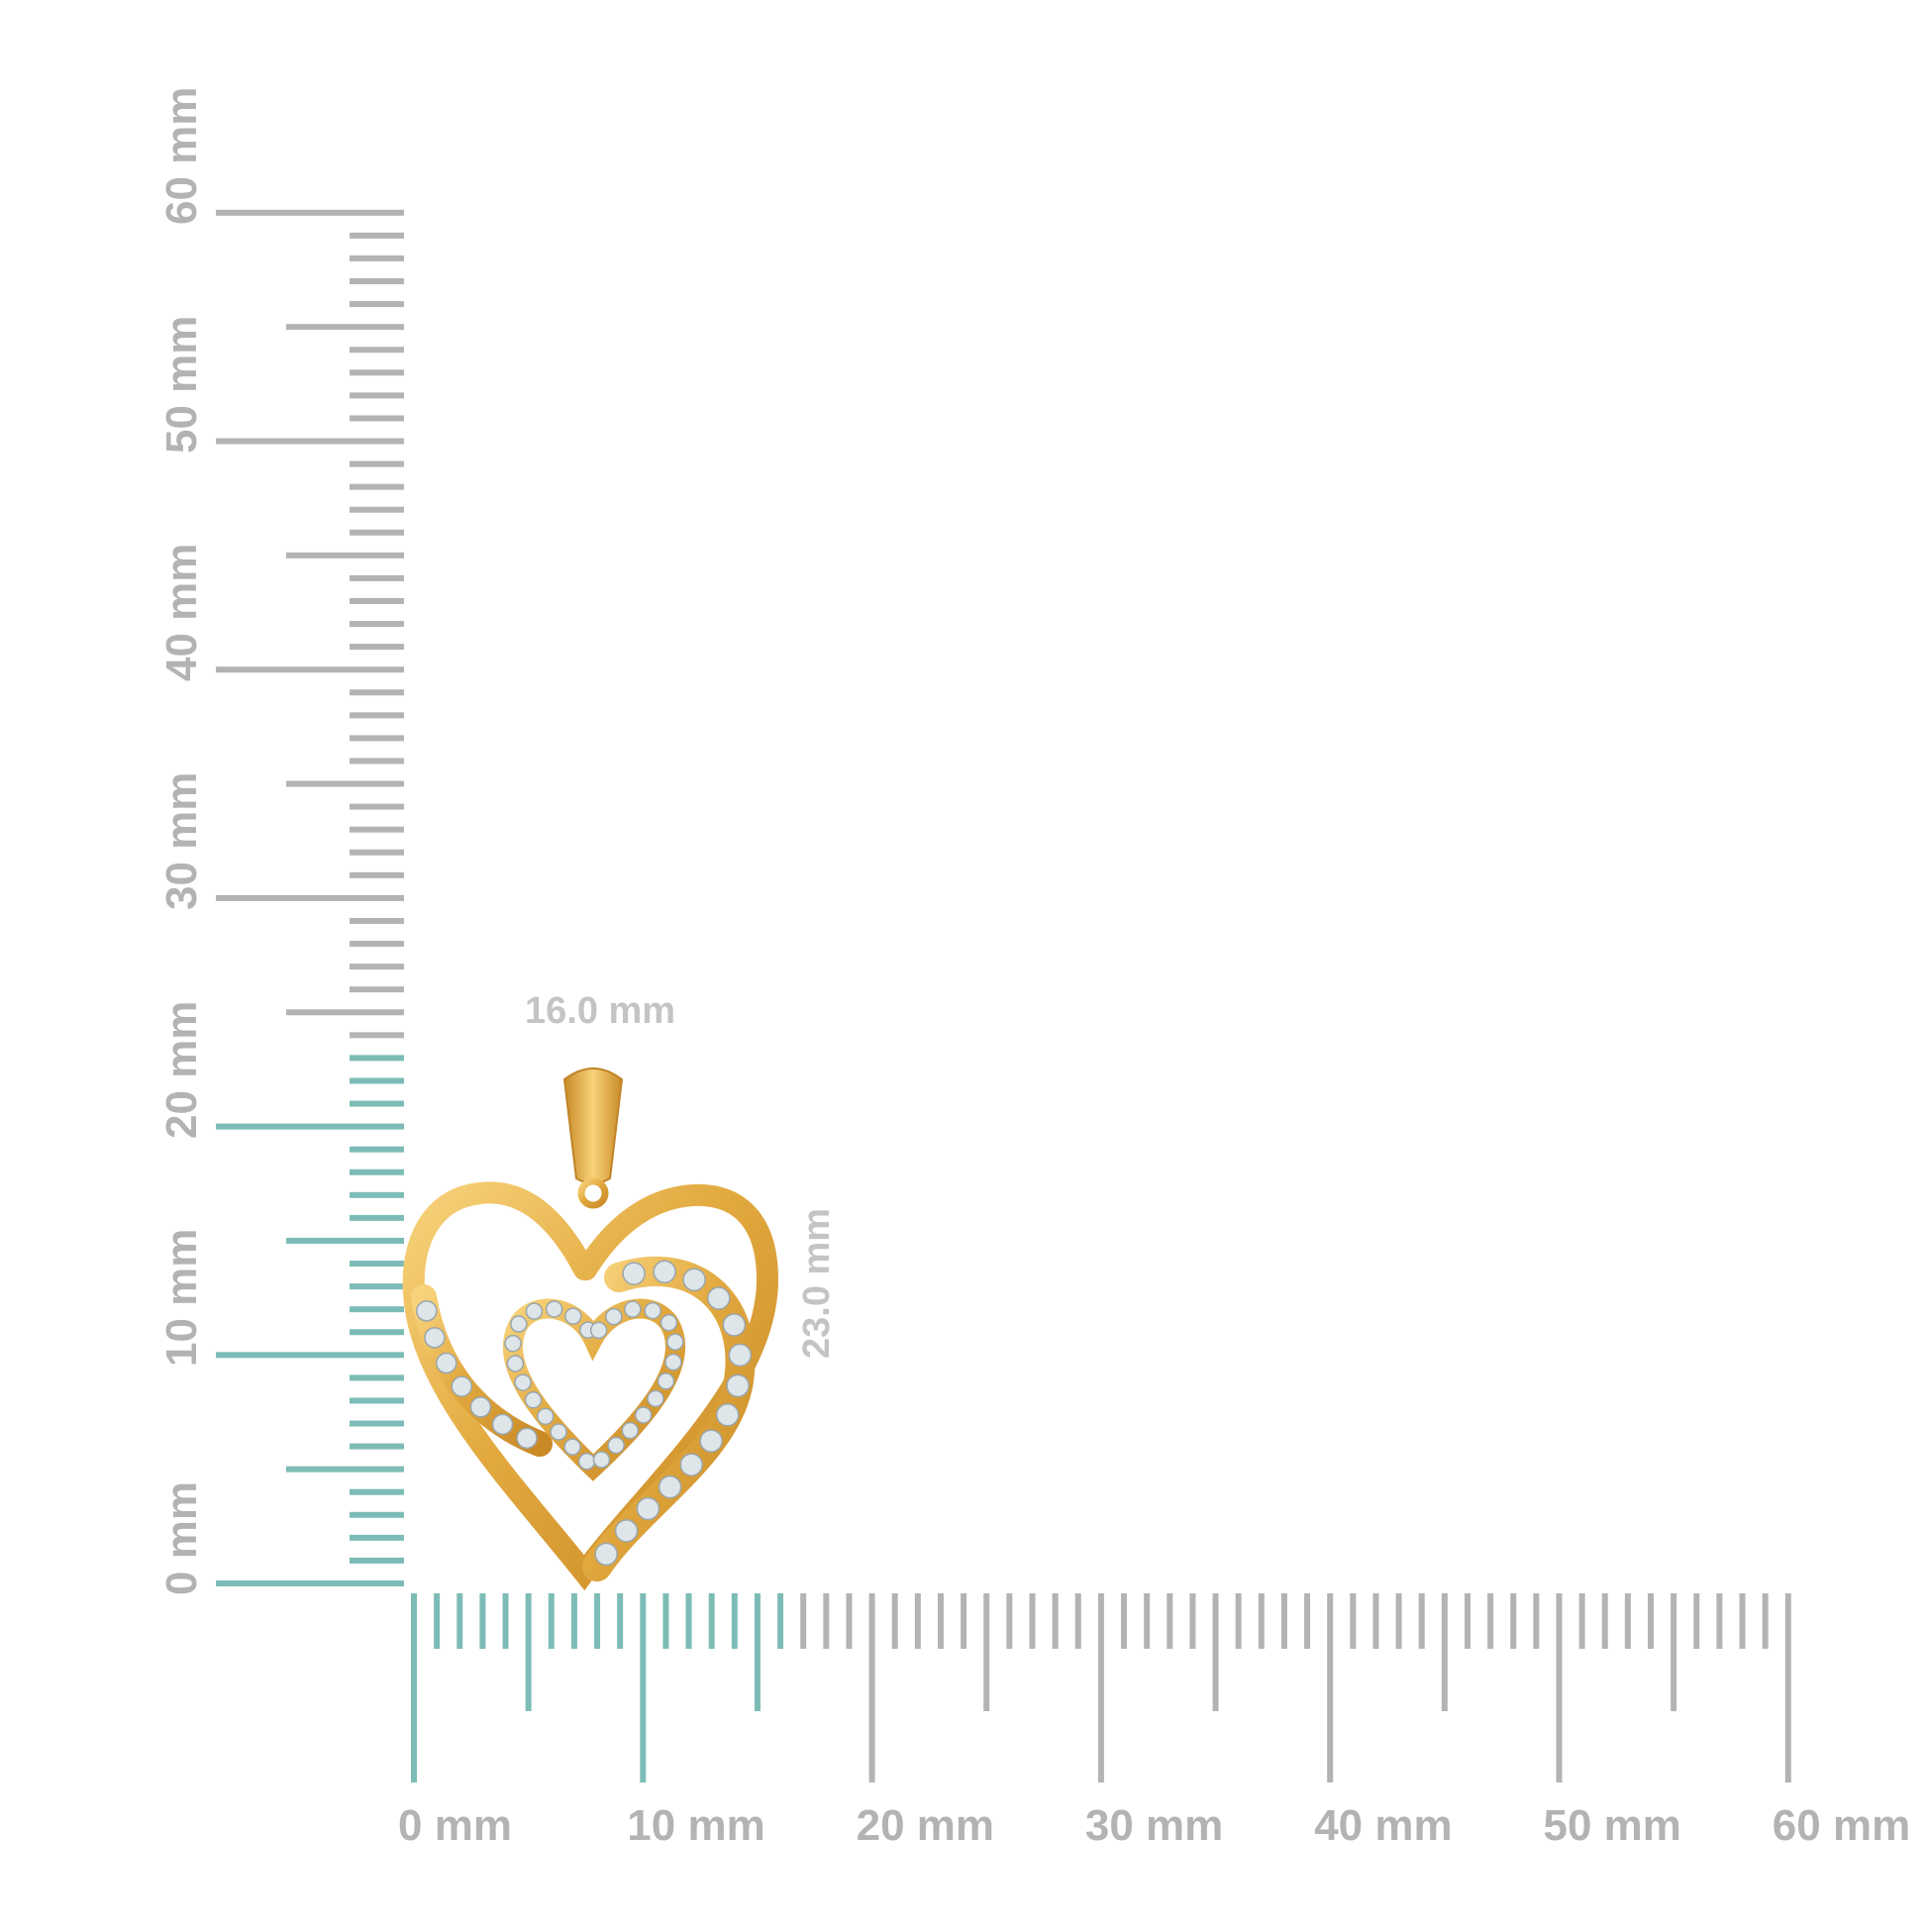 The image size is (1927, 1932). I want to click on horizontal-ruler-label: 40 mm, so click(1383, 1825).